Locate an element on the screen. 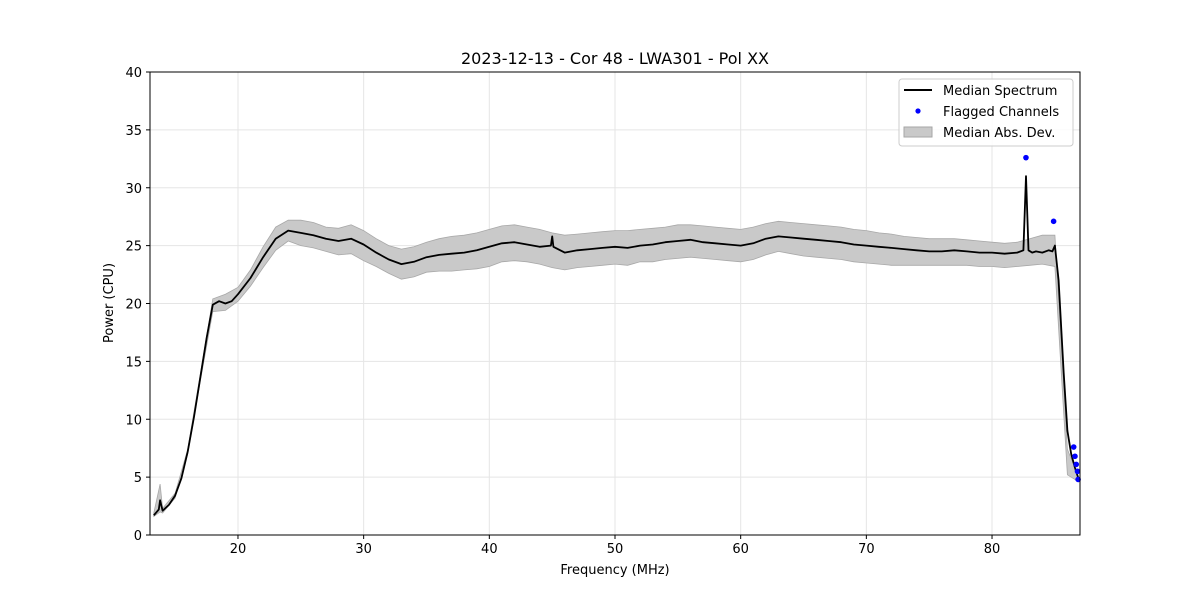 The height and width of the screenshot is (600, 1200). flagged-channel-points is located at coordinates (1052, 318).